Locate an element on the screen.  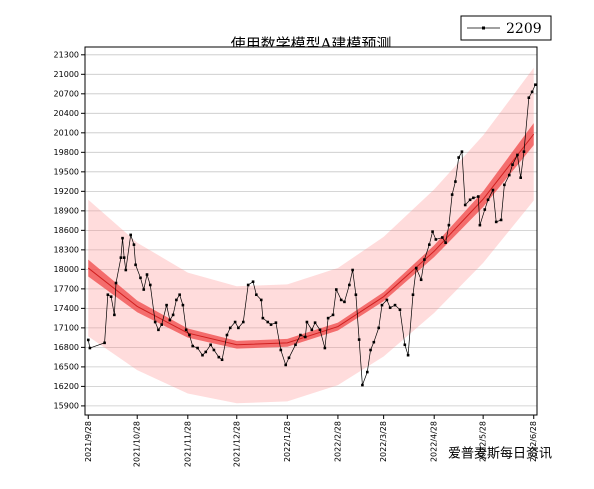
x-tick-label: 2022/3/28 is located at coordinates (383, 441).